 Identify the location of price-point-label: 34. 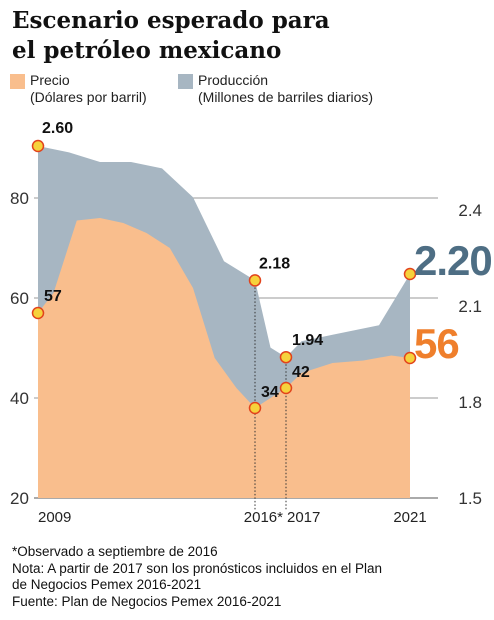
(270, 392).